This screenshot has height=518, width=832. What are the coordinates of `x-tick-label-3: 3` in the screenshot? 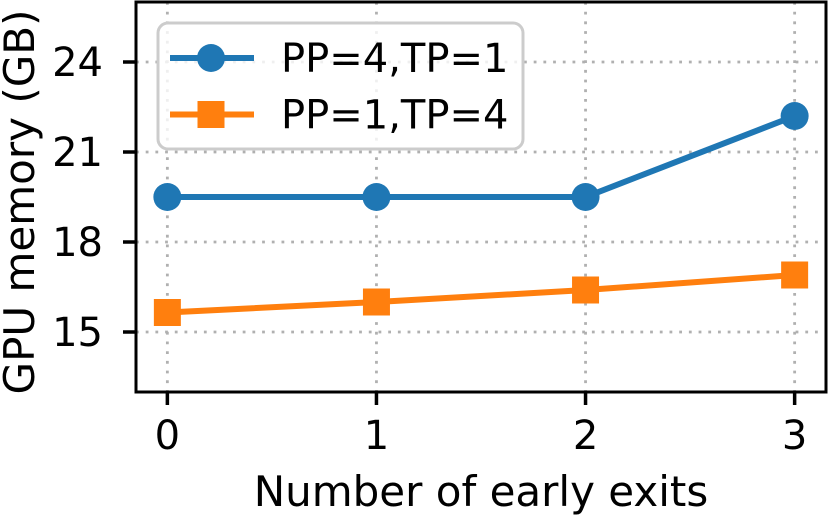 It's located at (794, 436).